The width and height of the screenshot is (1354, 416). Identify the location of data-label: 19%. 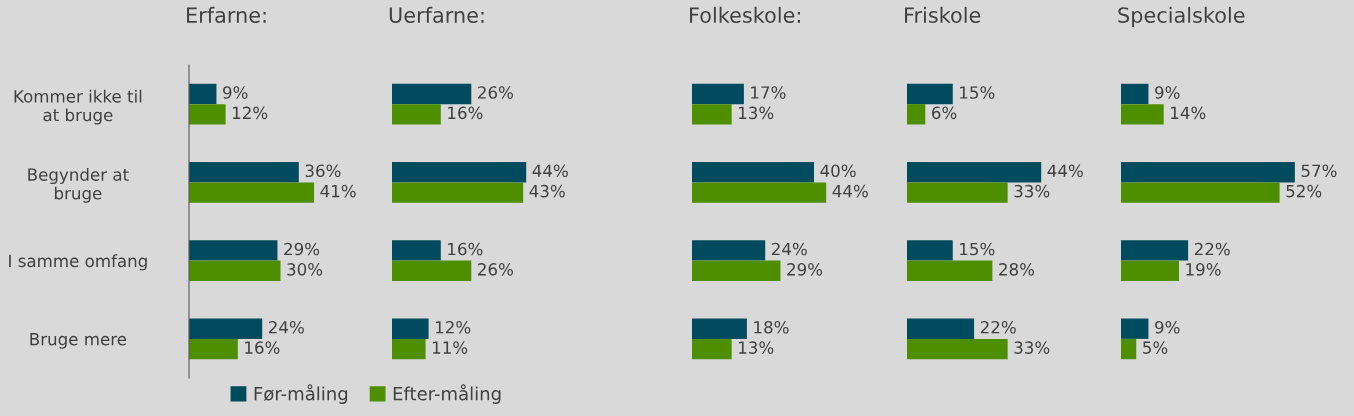
(1203, 269).